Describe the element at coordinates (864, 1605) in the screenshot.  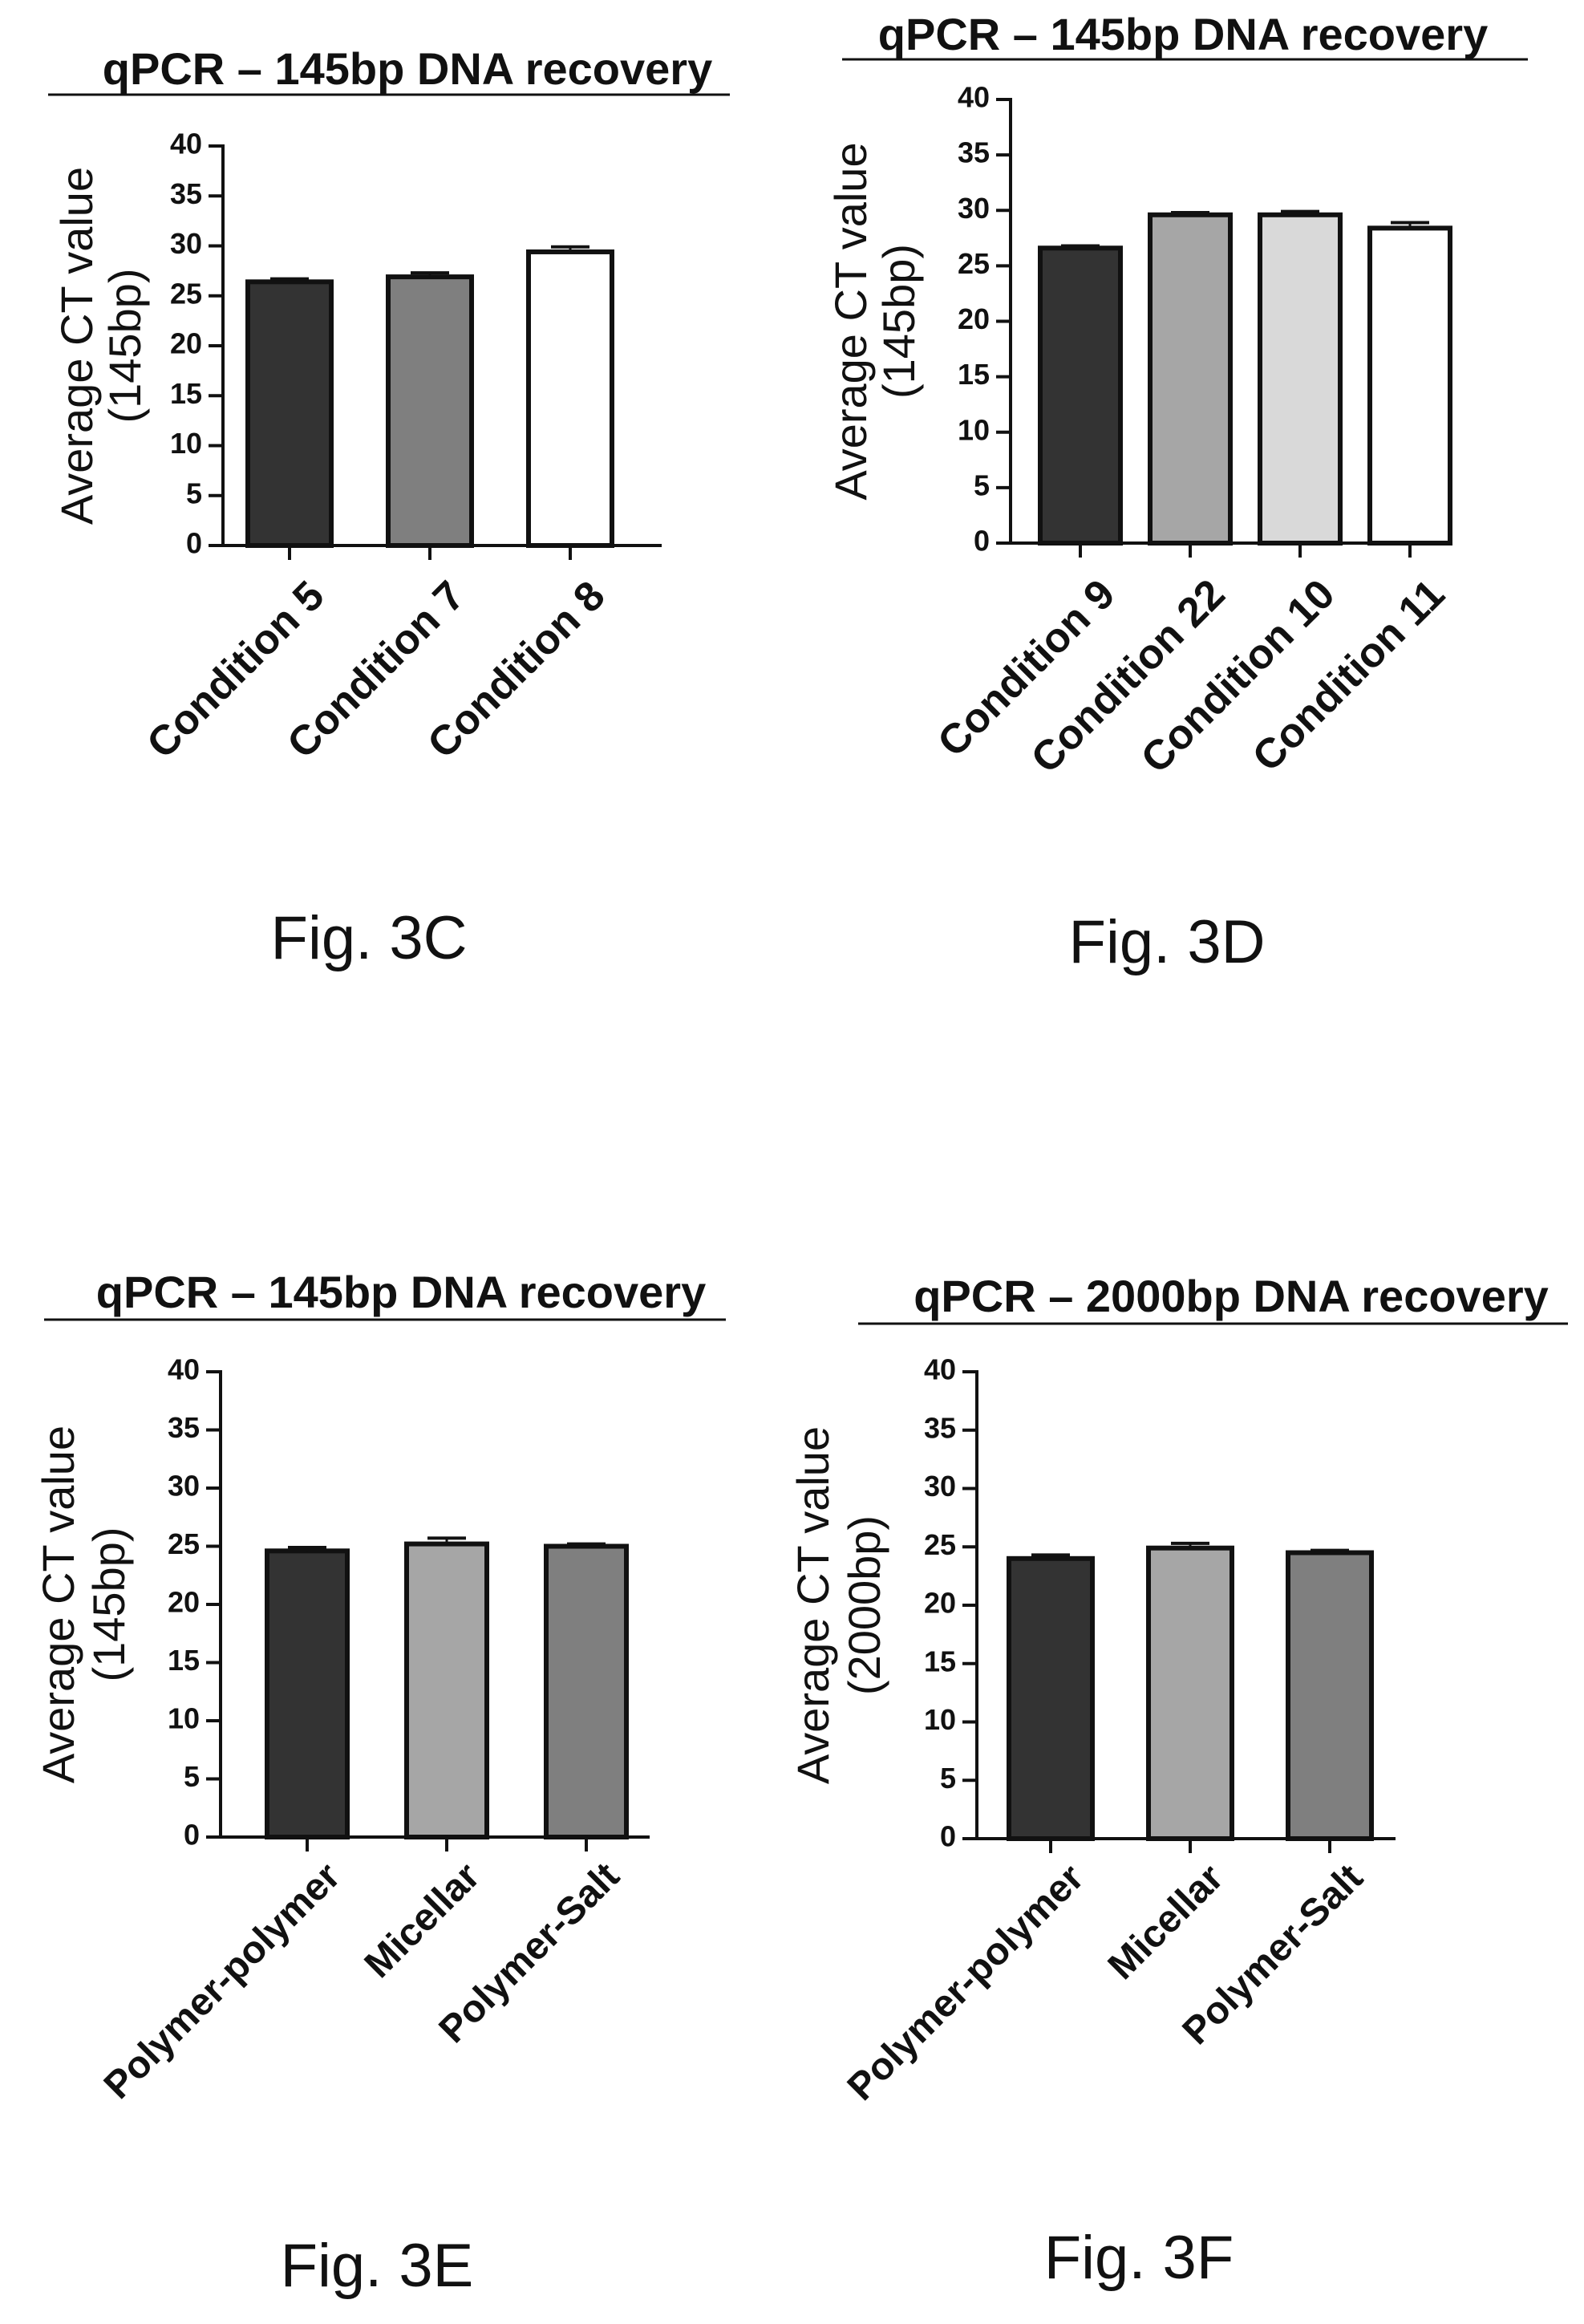
I see `y-axis-label-unit: (2000bp)` at that location.